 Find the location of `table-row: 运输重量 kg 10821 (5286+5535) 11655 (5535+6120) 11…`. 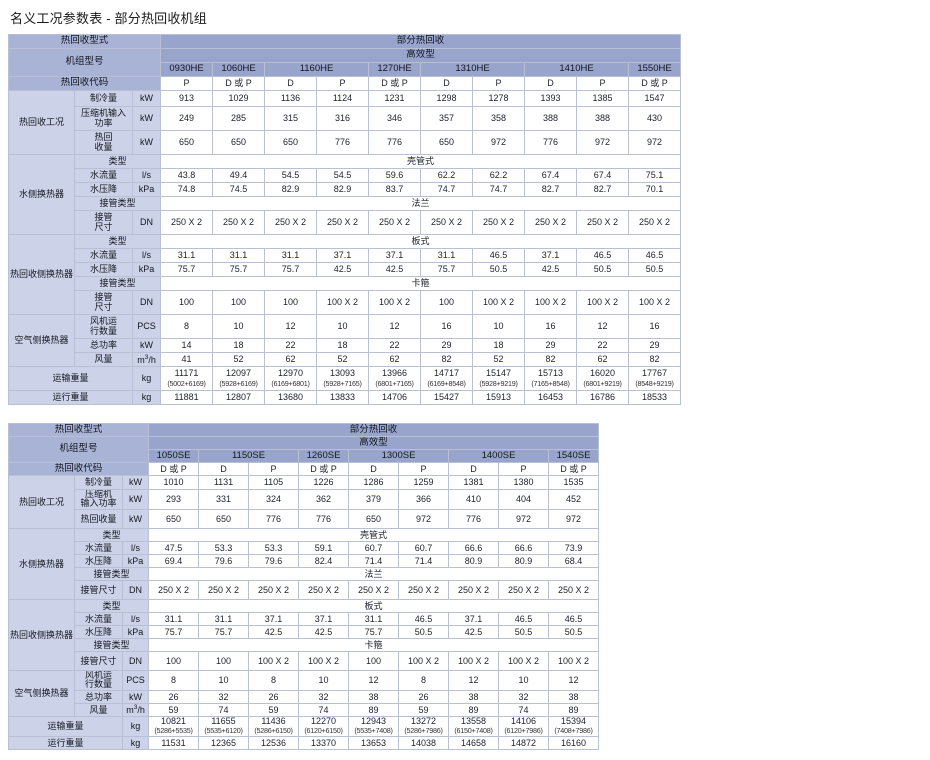

table-row: 运输重量 kg 10821 (5286+5535) 11655 (5535+6120) 11… is located at coordinates (303, 726).